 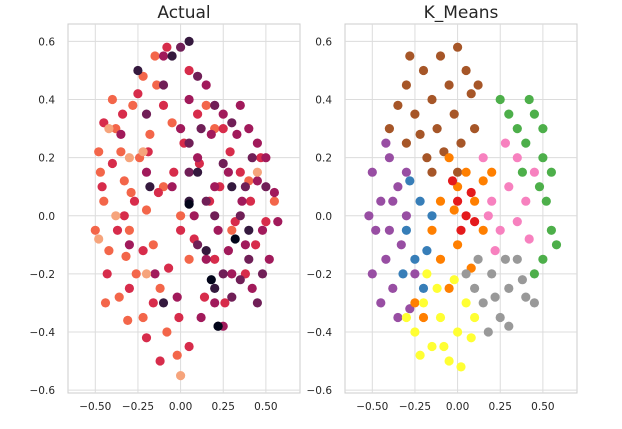 I want to click on x-tick-label: −0.50, so click(x=95, y=407).